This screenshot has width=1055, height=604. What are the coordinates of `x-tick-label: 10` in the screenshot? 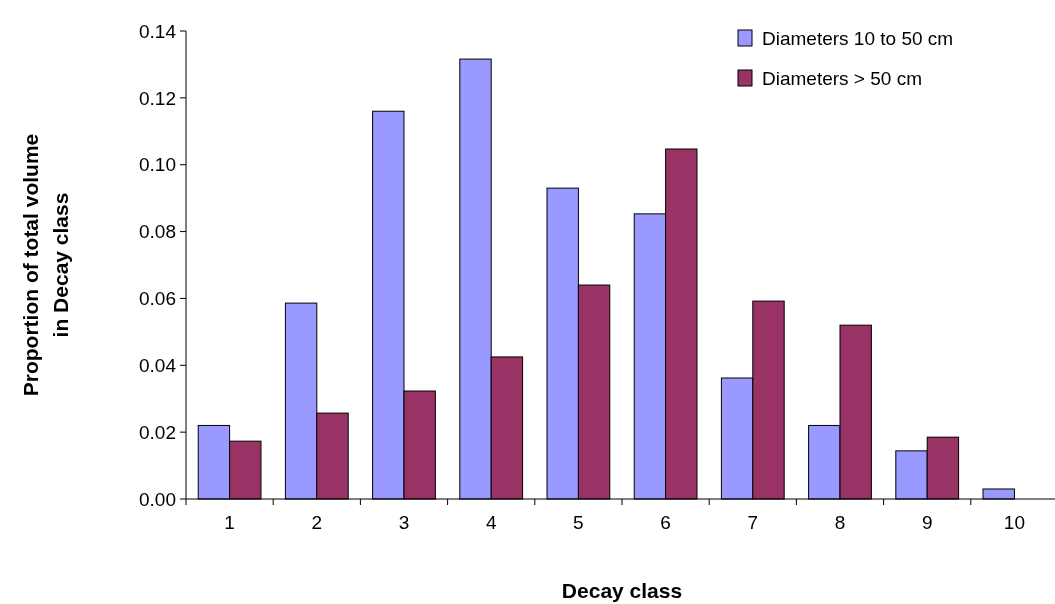 It's located at (1014, 522).